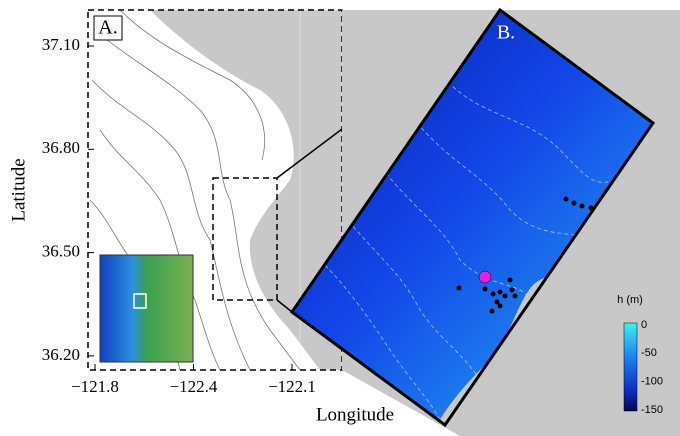 The width and height of the screenshot is (680, 436). Describe the element at coordinates (652, 410) in the screenshot. I see `colorbar-tick-label: -150` at that location.